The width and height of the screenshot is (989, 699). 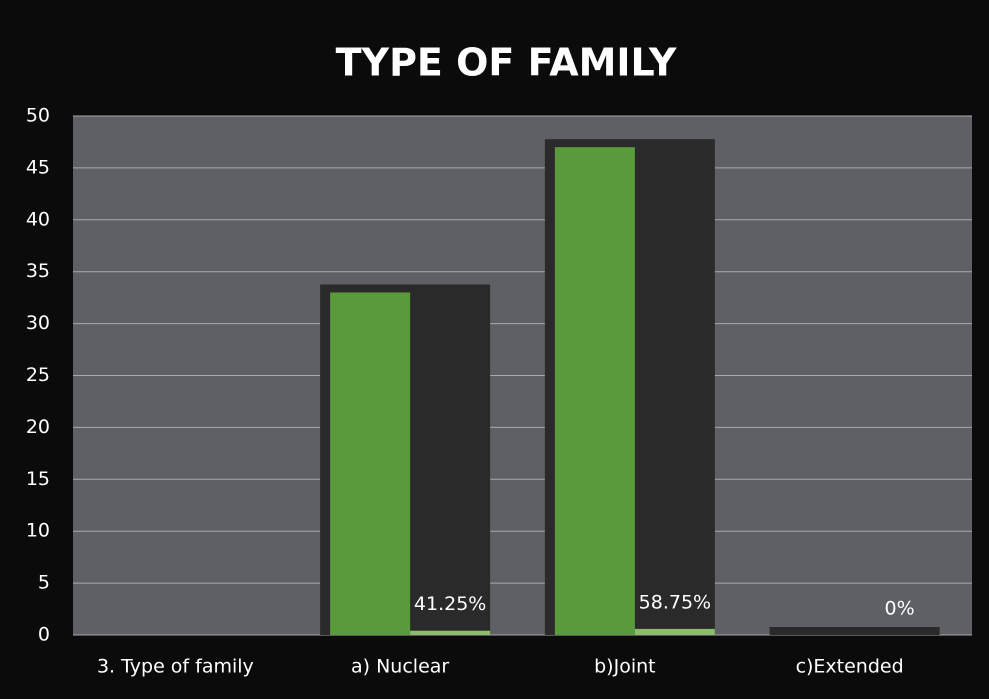 I want to click on y-tick-label: 50, so click(x=38, y=116).